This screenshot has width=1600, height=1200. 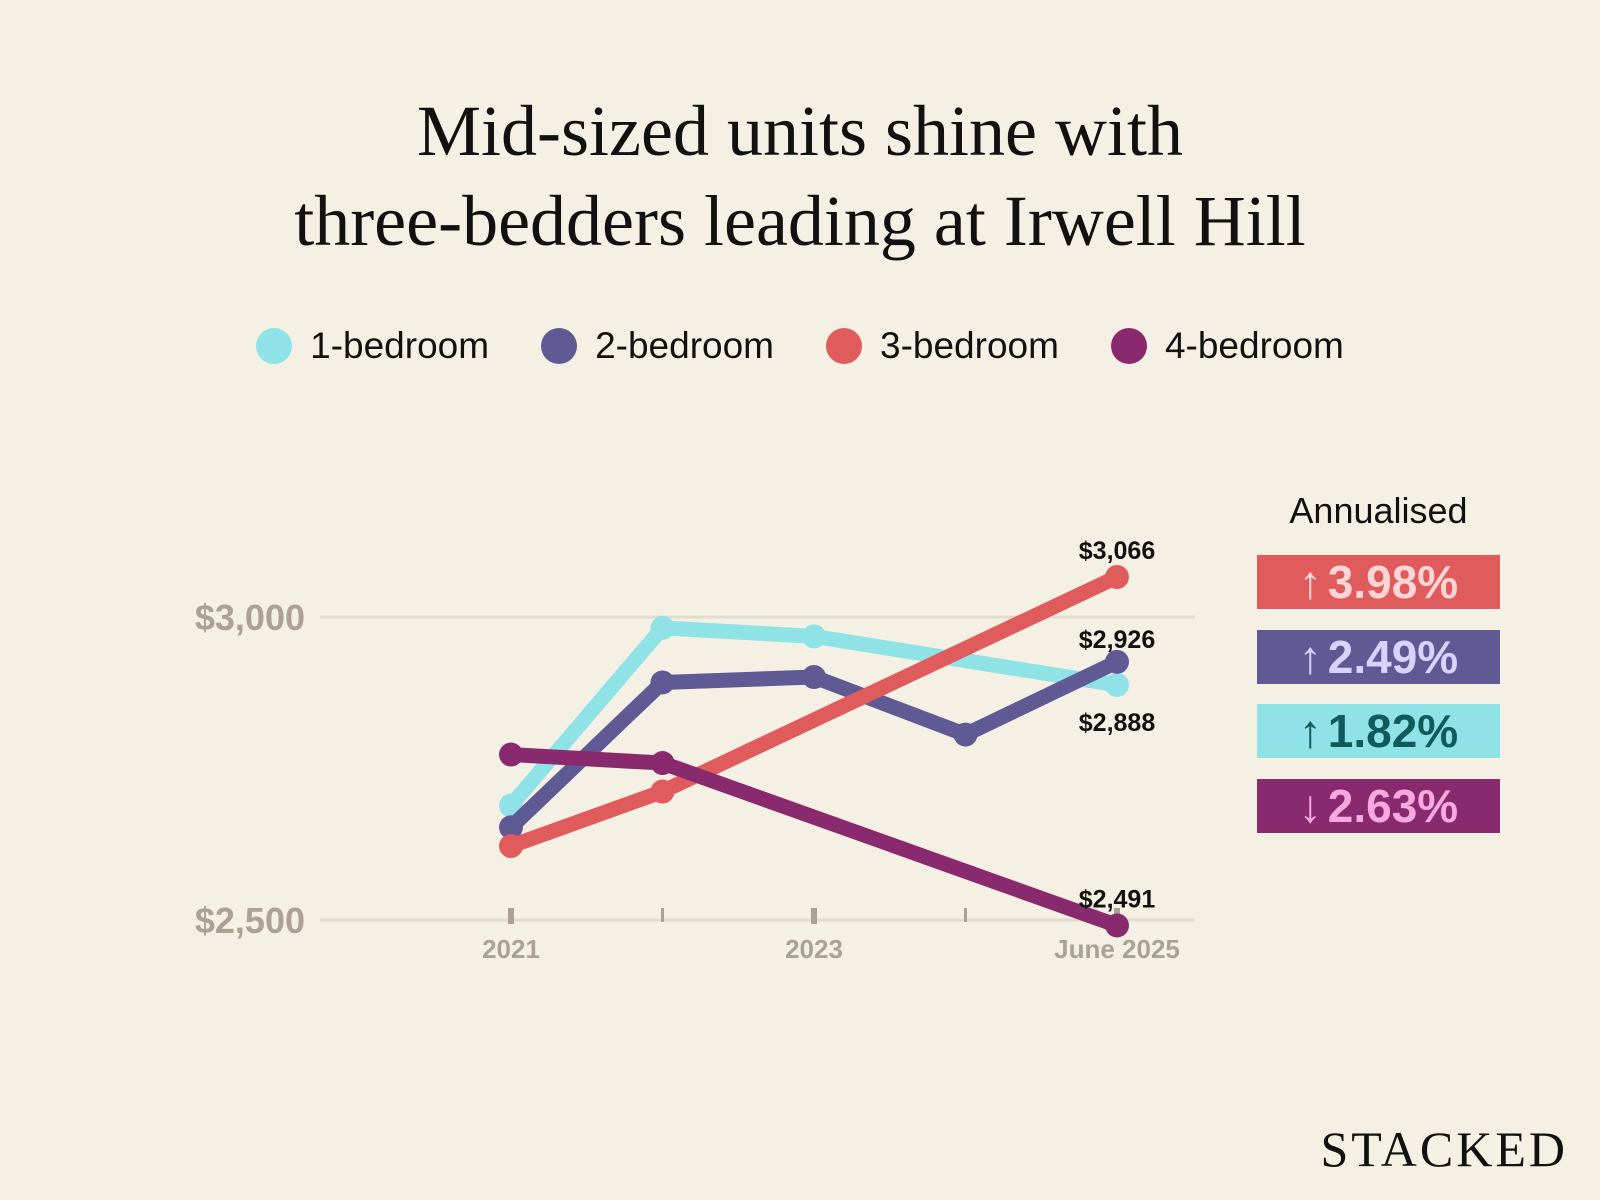 I want to click on legend-item: 3-bedroom, so click(x=942, y=346).